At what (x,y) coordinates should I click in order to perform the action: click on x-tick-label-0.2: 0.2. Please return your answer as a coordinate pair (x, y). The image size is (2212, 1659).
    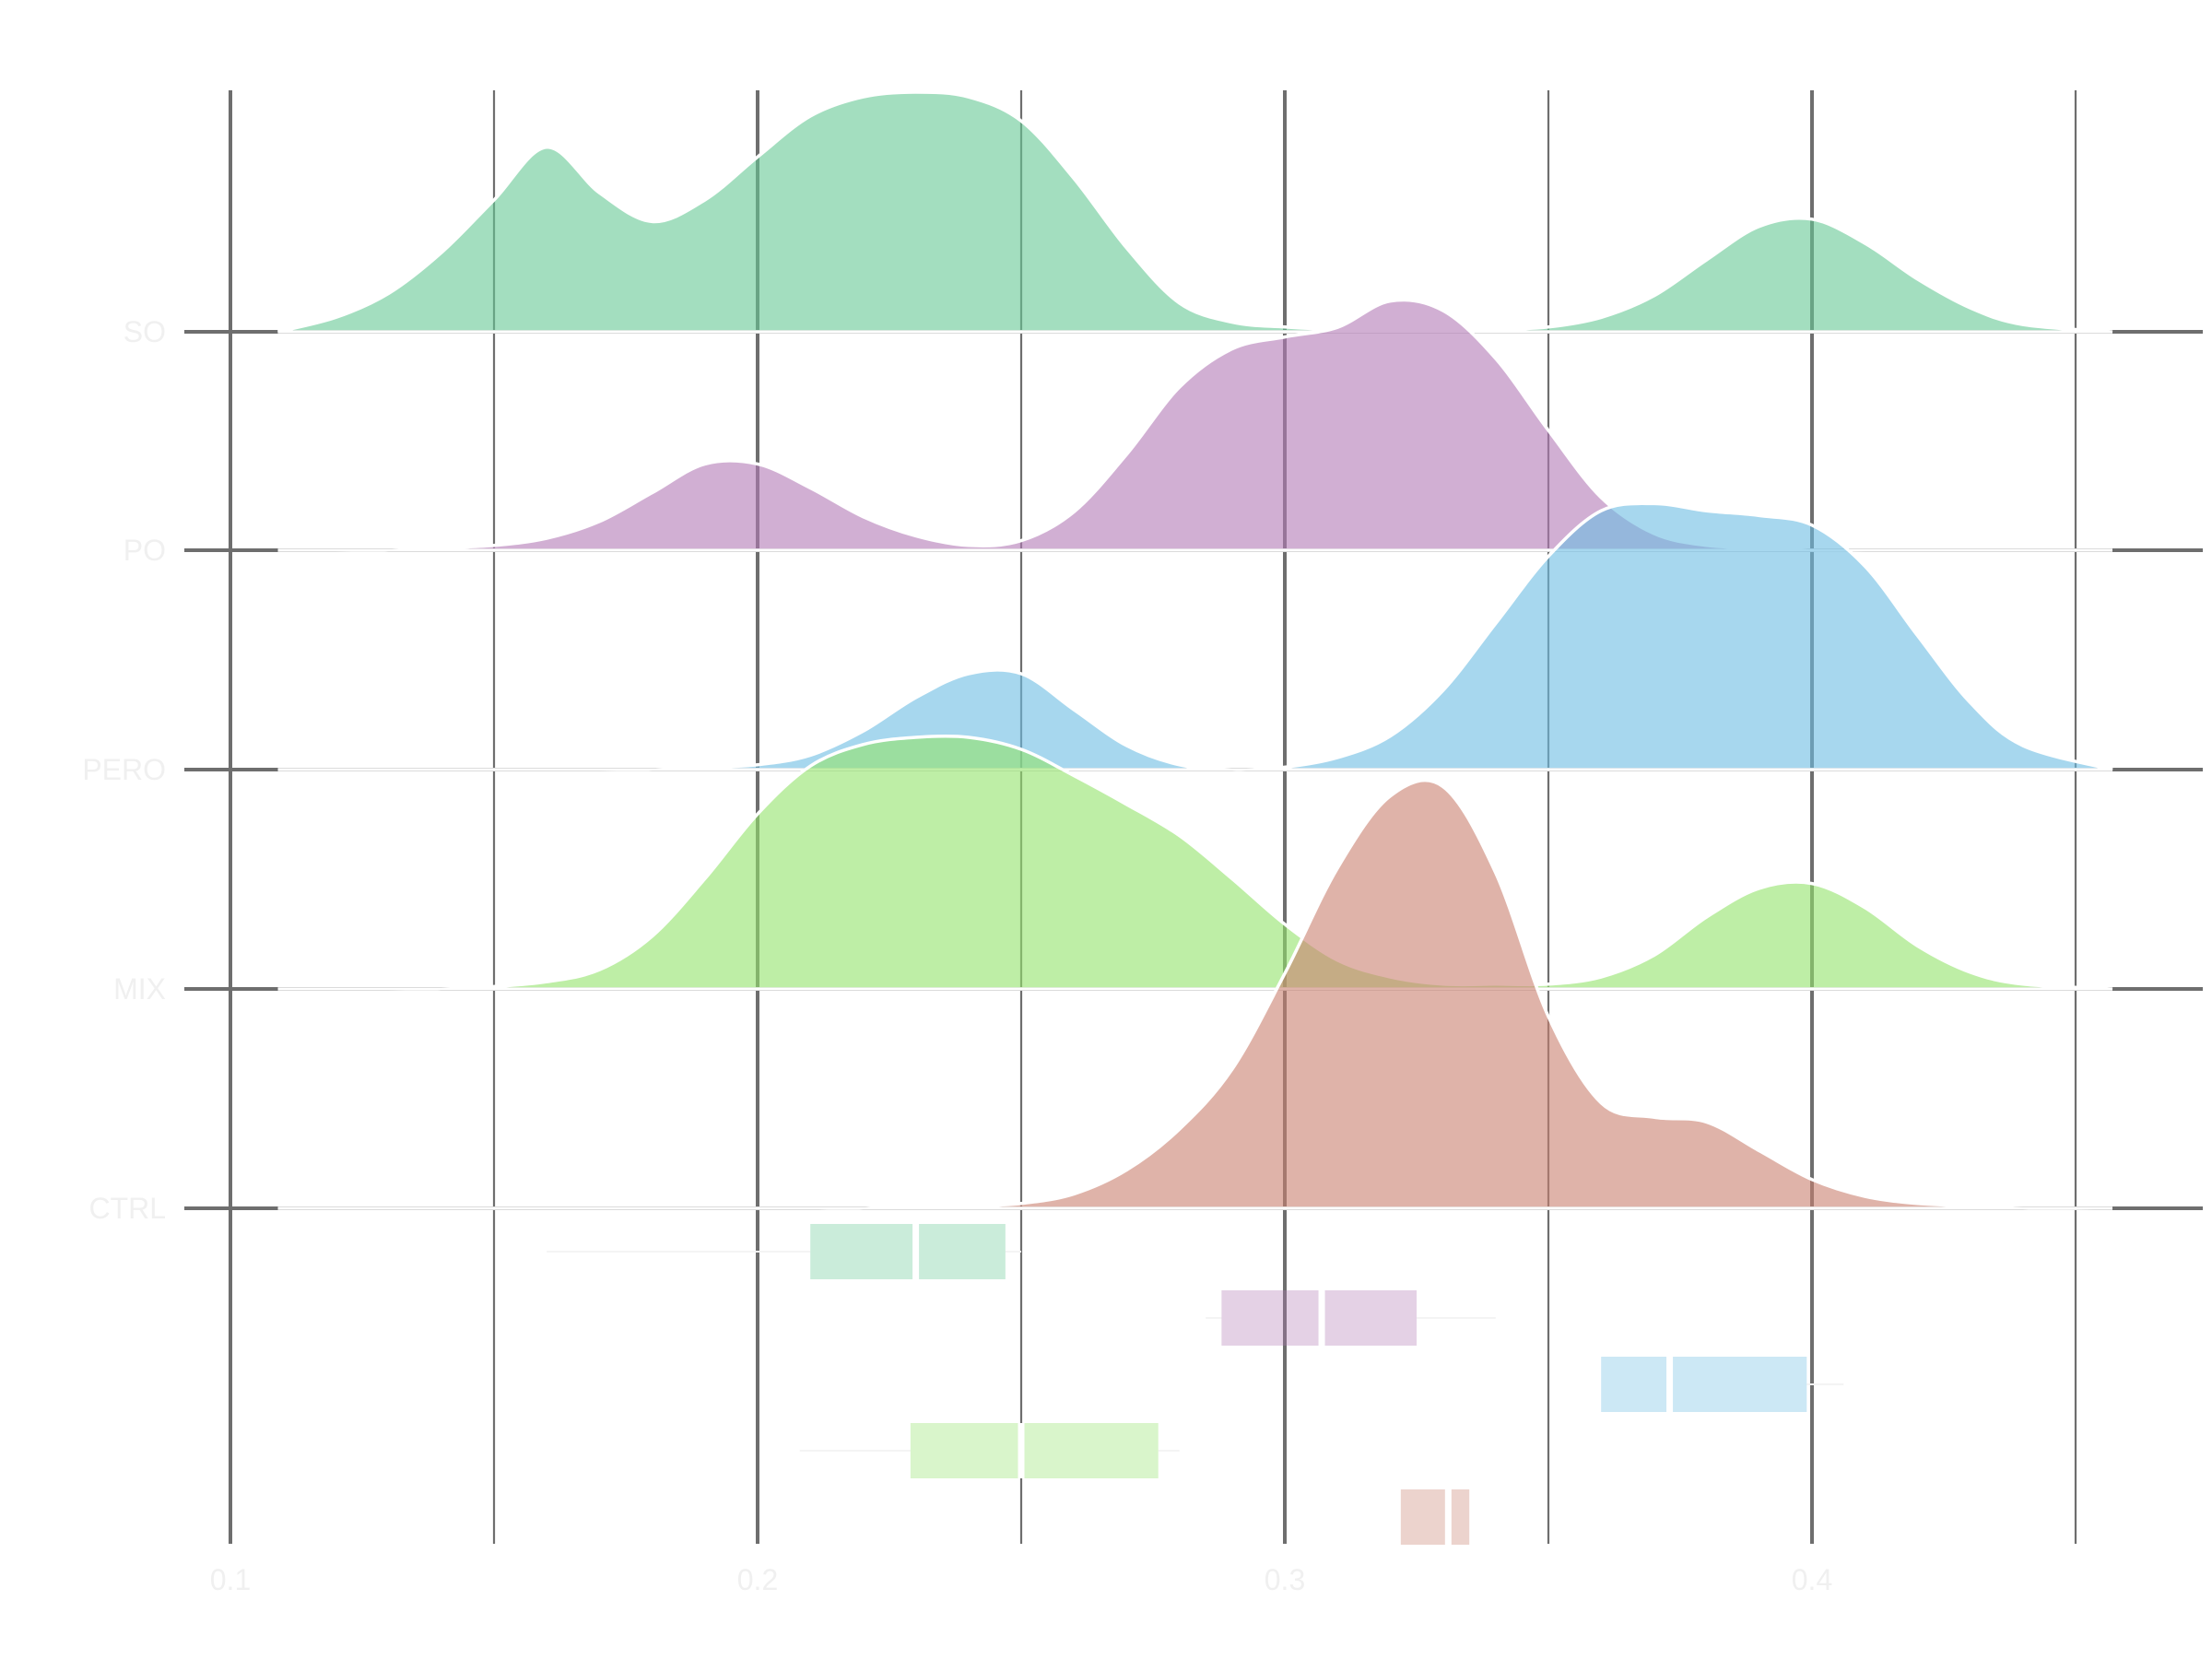
    Looking at the image, I should click on (757, 1579).